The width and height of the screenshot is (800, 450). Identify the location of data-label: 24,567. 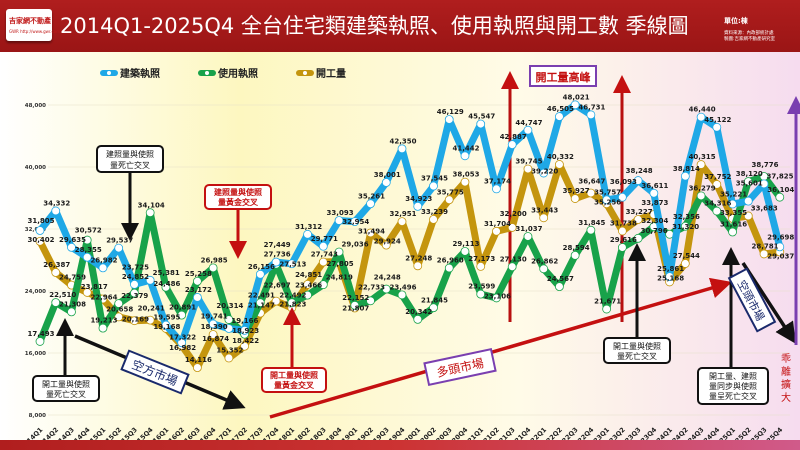
(560, 279).